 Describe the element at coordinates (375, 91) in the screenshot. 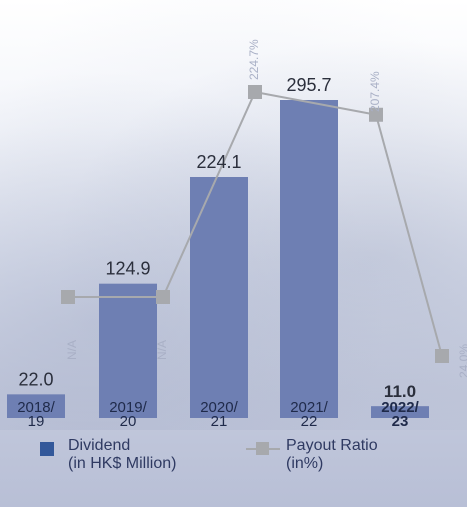

I see `payout-ratio-label: 207.4%` at that location.